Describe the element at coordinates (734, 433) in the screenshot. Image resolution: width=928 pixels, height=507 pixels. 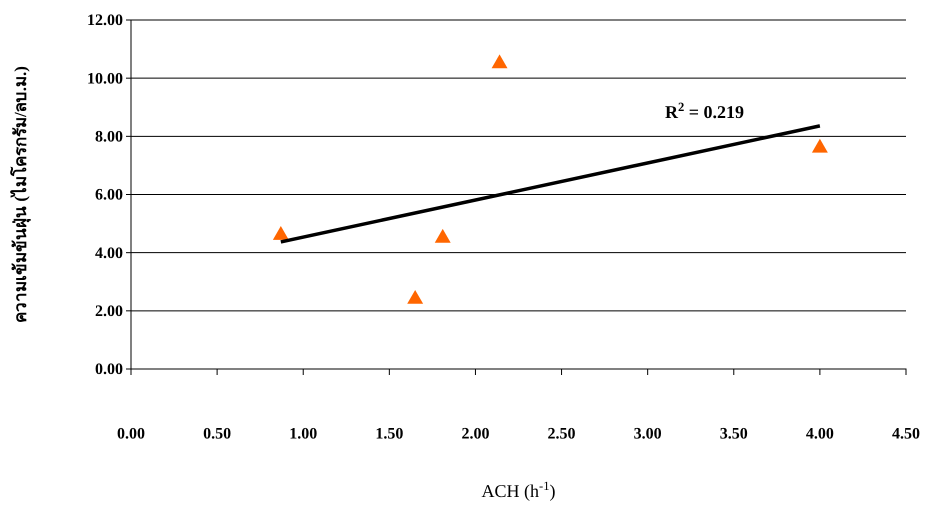
I see `x-tick-label: 3.50` at that location.